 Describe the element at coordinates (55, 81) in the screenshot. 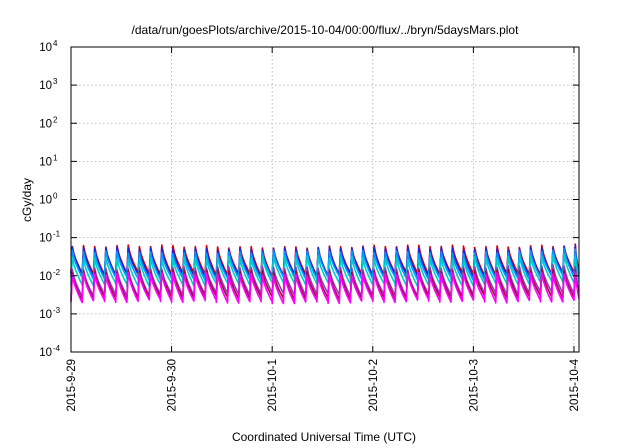

I see `y-tick-label-exponent: 3` at that location.